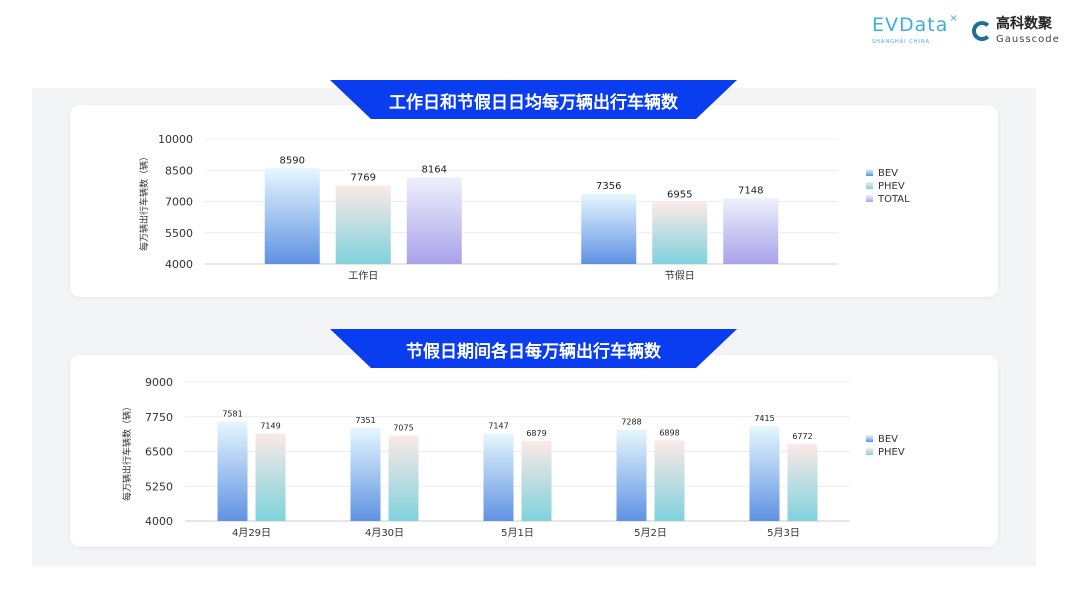 The image size is (1080, 608). I want to click on data-label: 7769, so click(363, 177).